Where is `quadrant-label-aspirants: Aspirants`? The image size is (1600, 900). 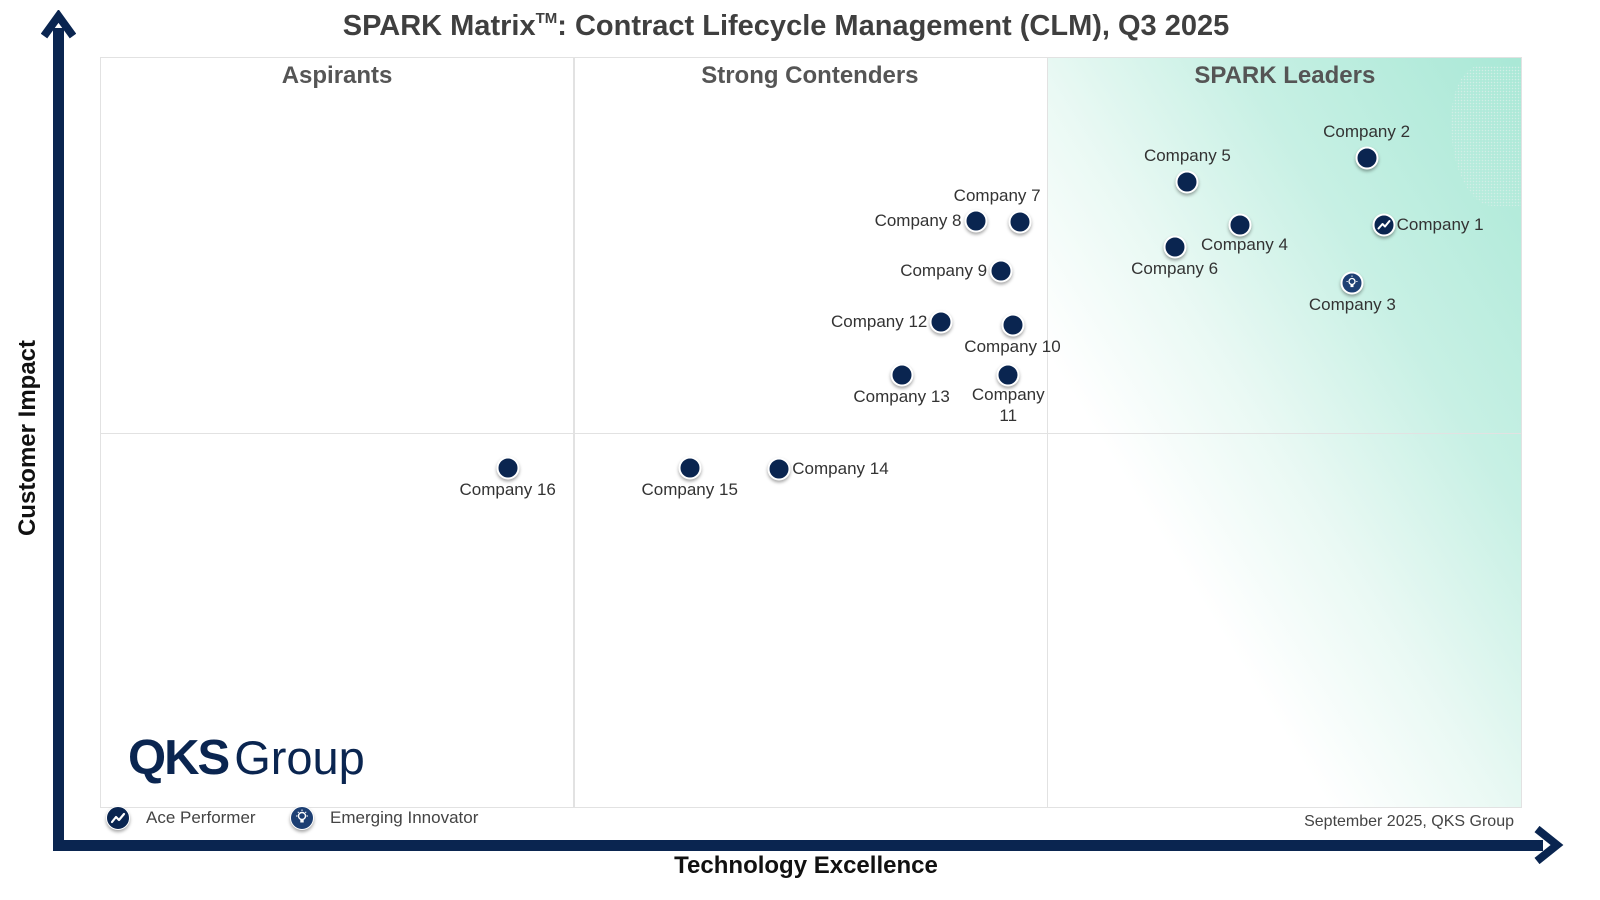 quadrant-label-aspirants: Aspirants is located at coordinates (337, 75).